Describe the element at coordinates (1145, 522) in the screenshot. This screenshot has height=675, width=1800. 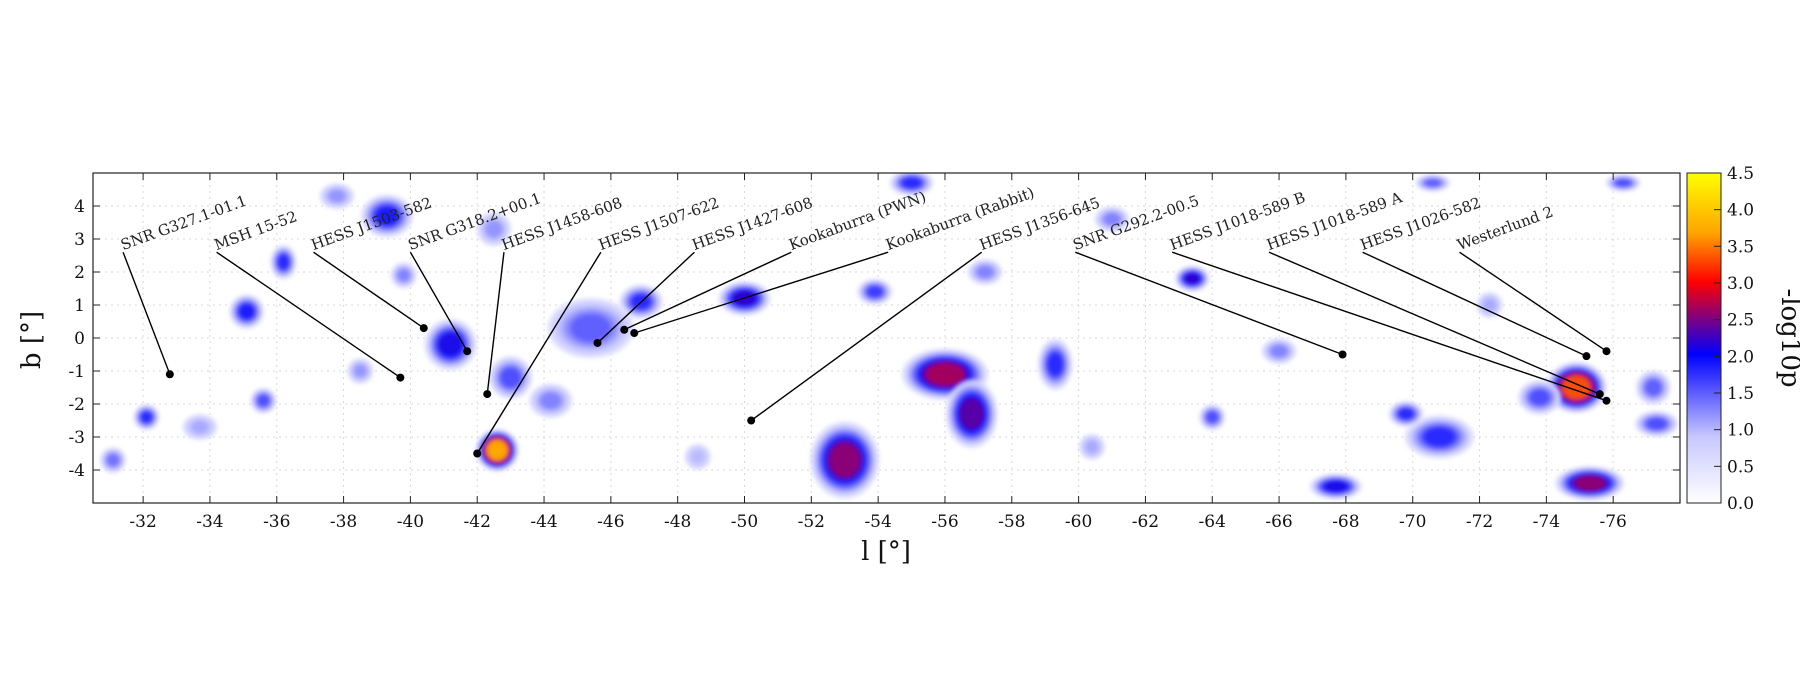
I see `x-tick-label: -62` at that location.